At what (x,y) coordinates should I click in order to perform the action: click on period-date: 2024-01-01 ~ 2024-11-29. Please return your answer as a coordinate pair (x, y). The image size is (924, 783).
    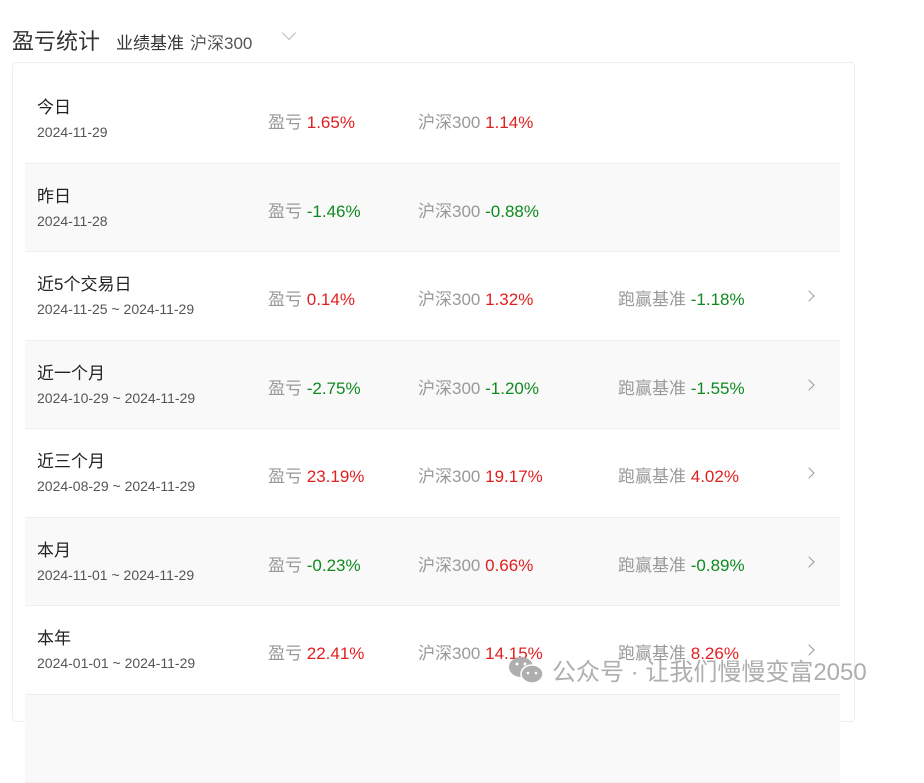
    Looking at the image, I should click on (116, 663).